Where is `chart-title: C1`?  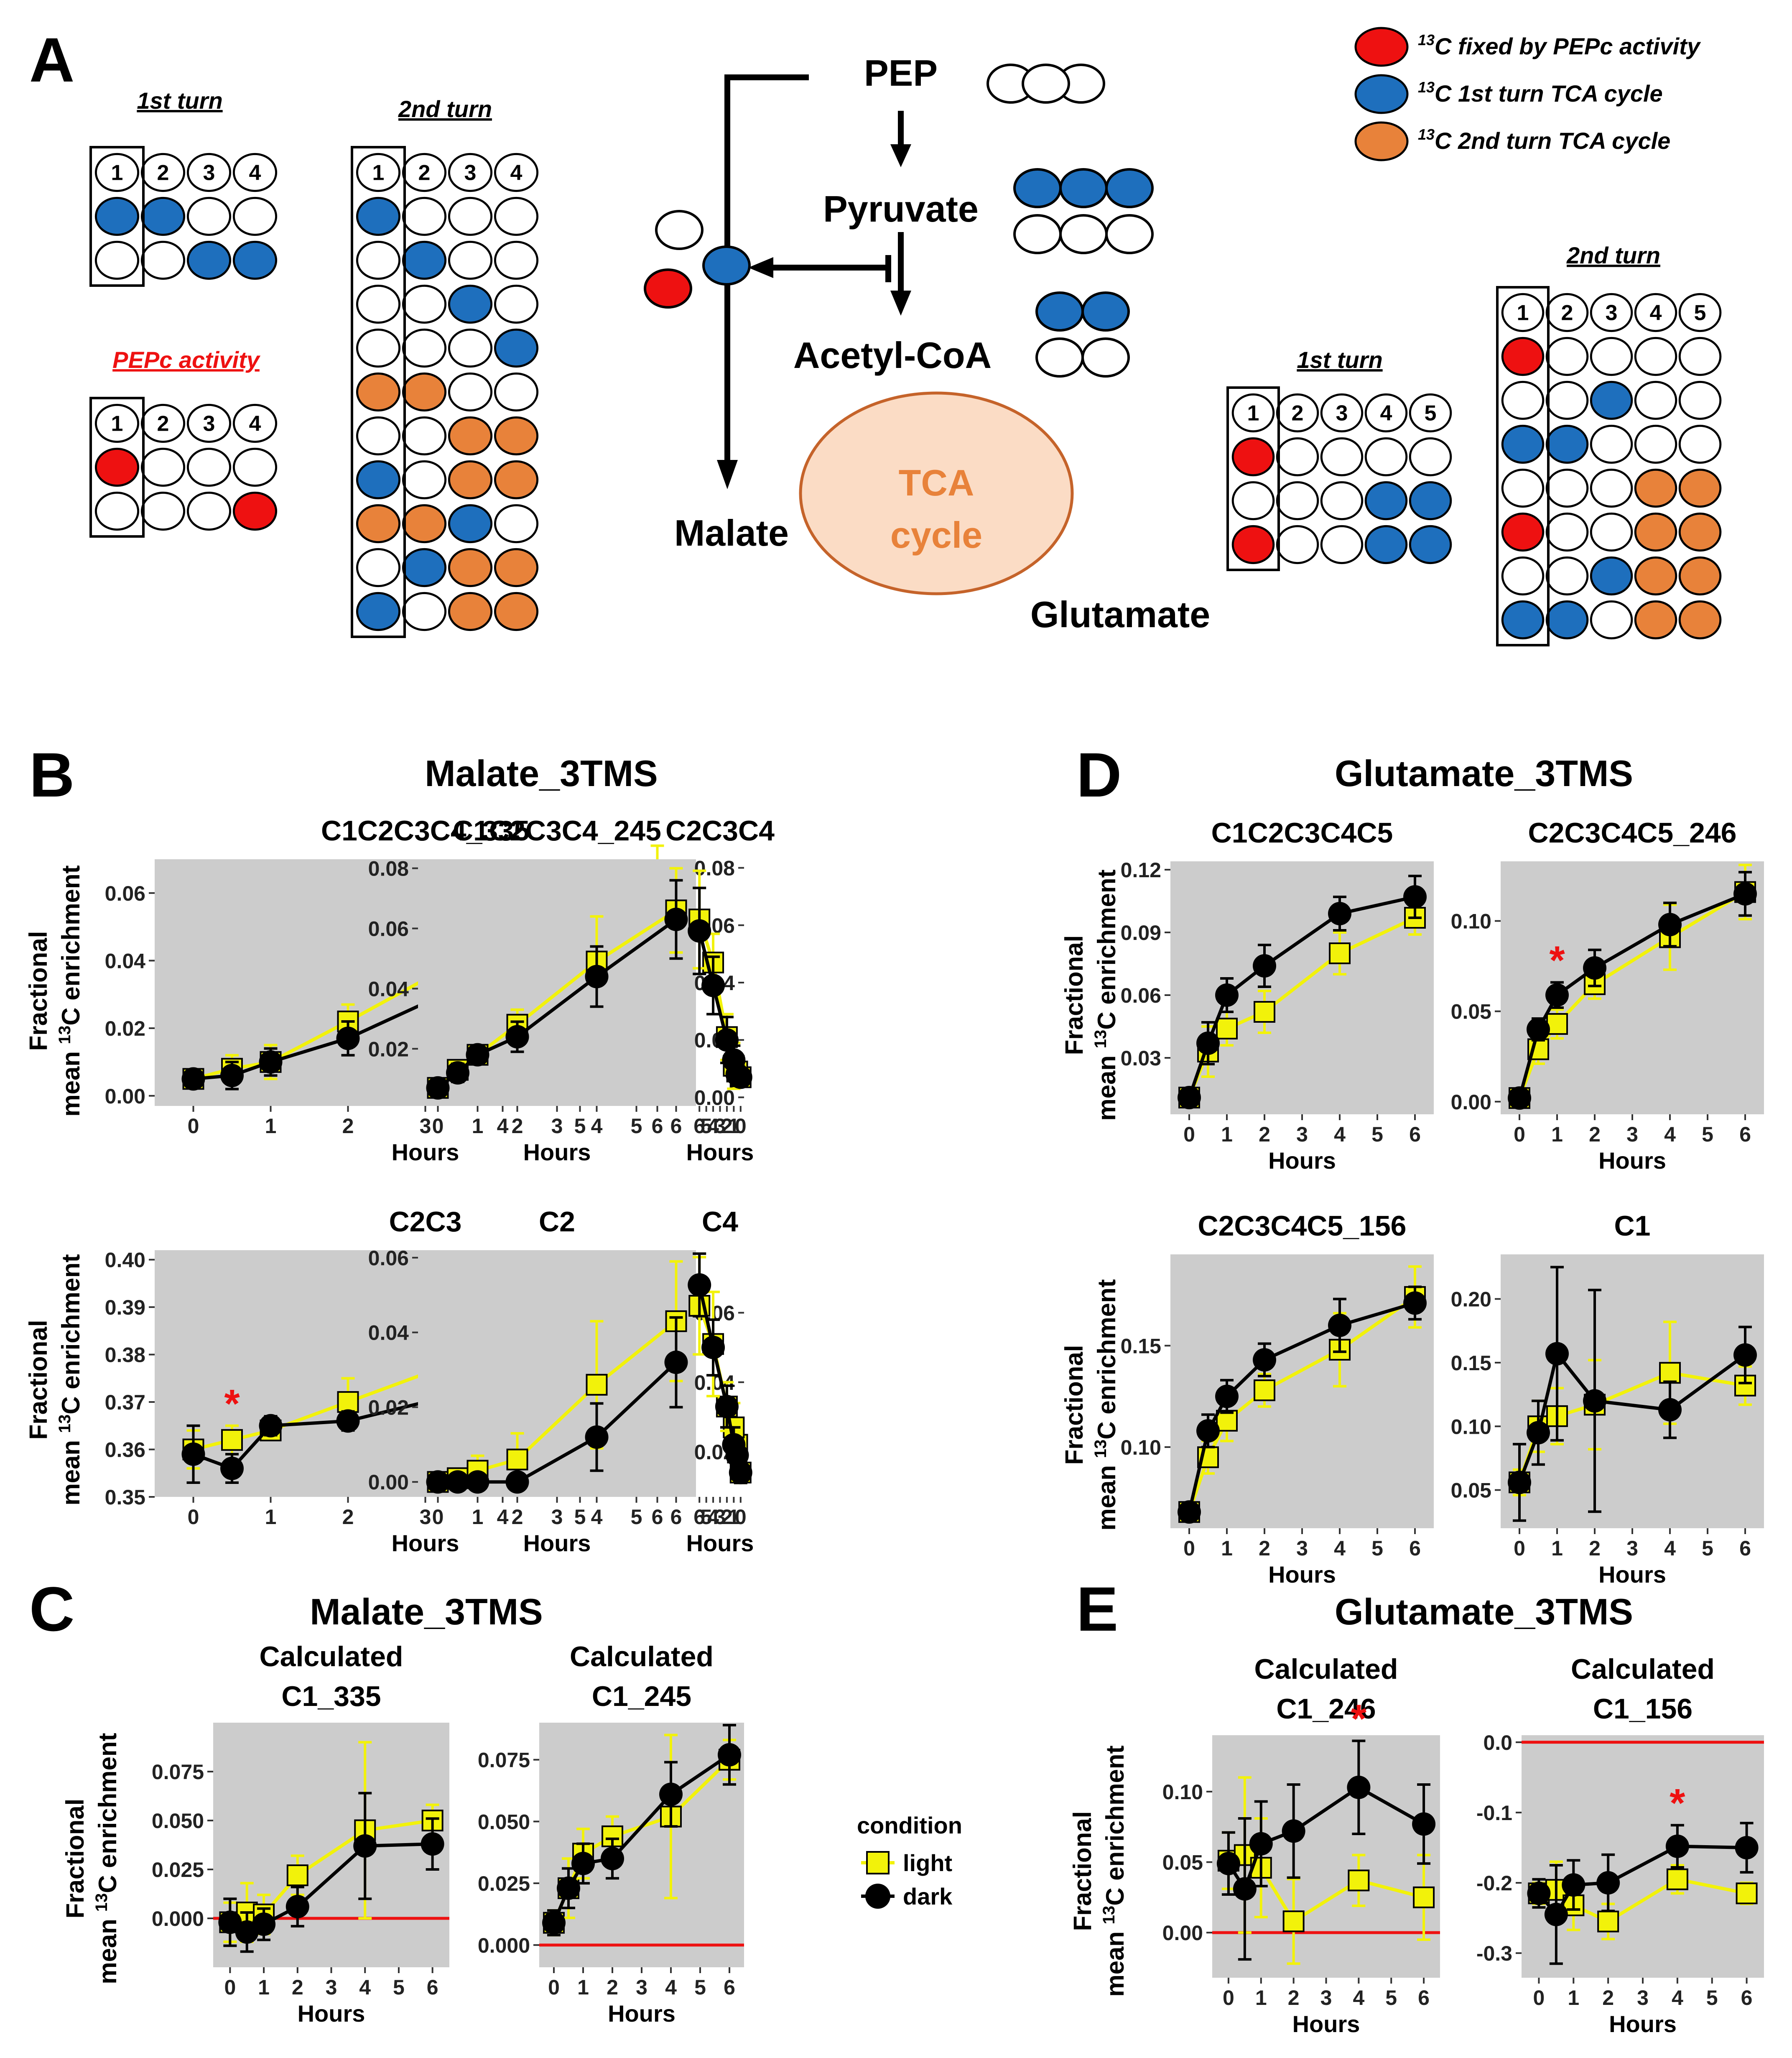 chart-title: C1 is located at coordinates (1632, 1226).